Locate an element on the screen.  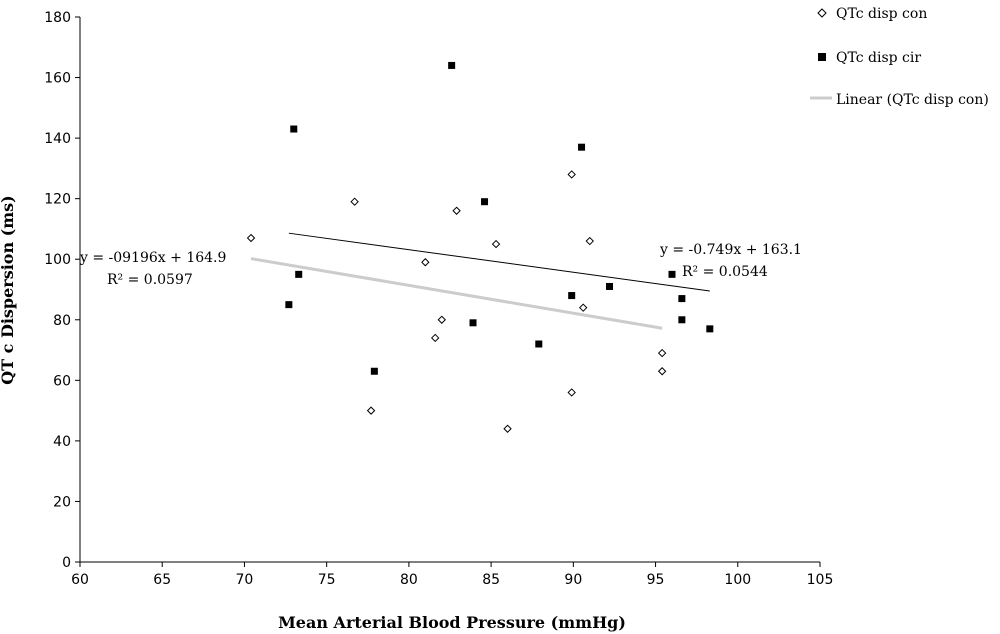
legend-label-con: QTc disp con is located at coordinates (881, 14).